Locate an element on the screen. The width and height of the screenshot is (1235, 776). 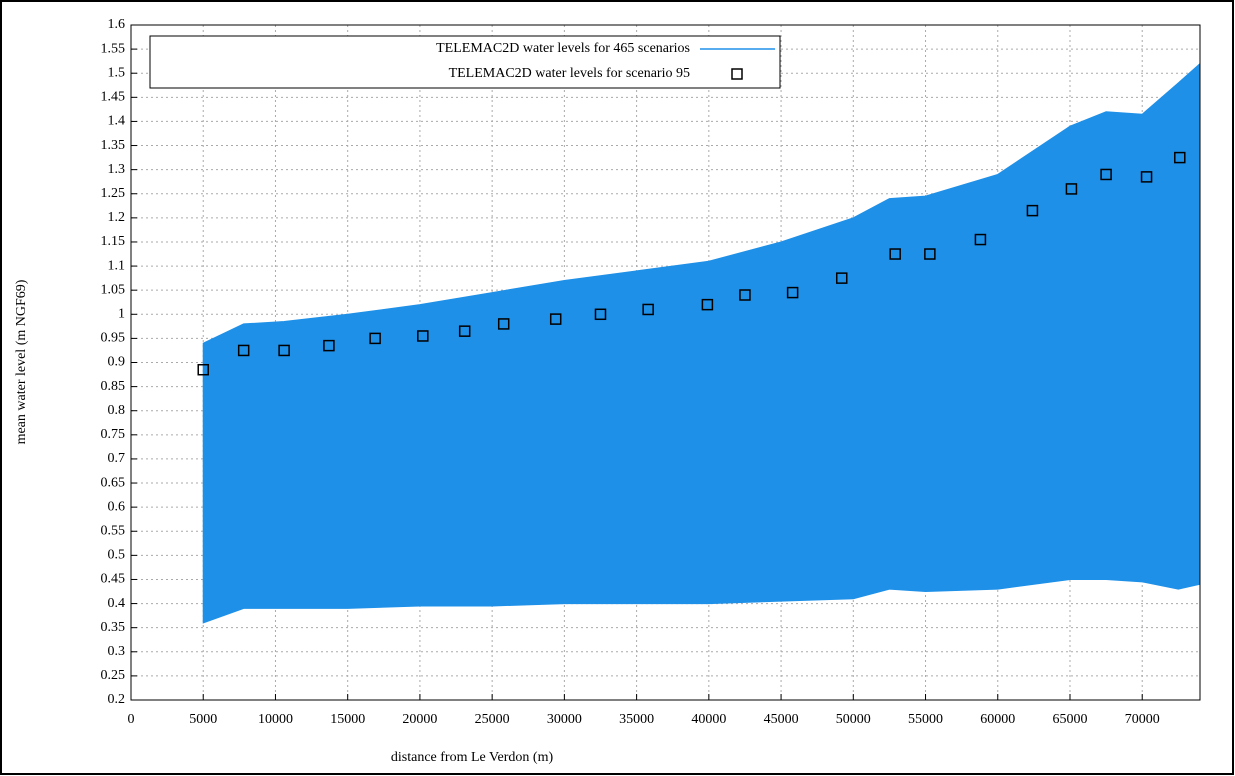
y-tick-label: 0.6 is located at coordinates (117, 506).